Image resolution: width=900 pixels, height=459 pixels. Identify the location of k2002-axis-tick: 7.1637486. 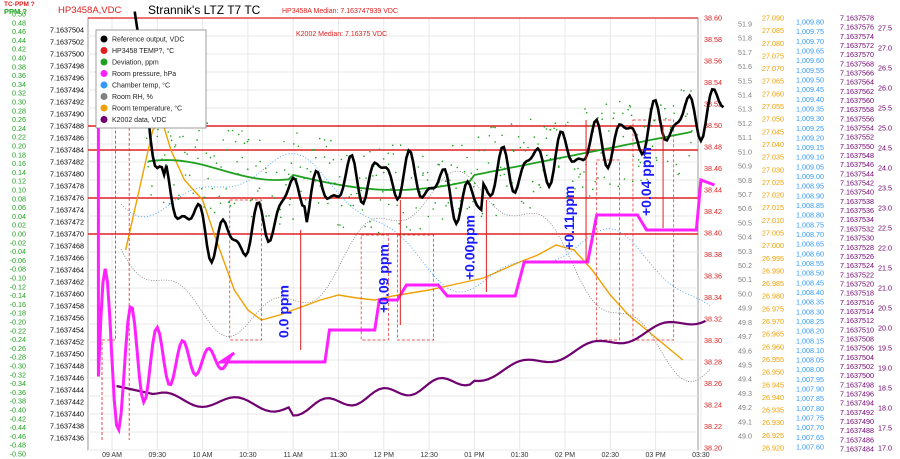
(857, 439).